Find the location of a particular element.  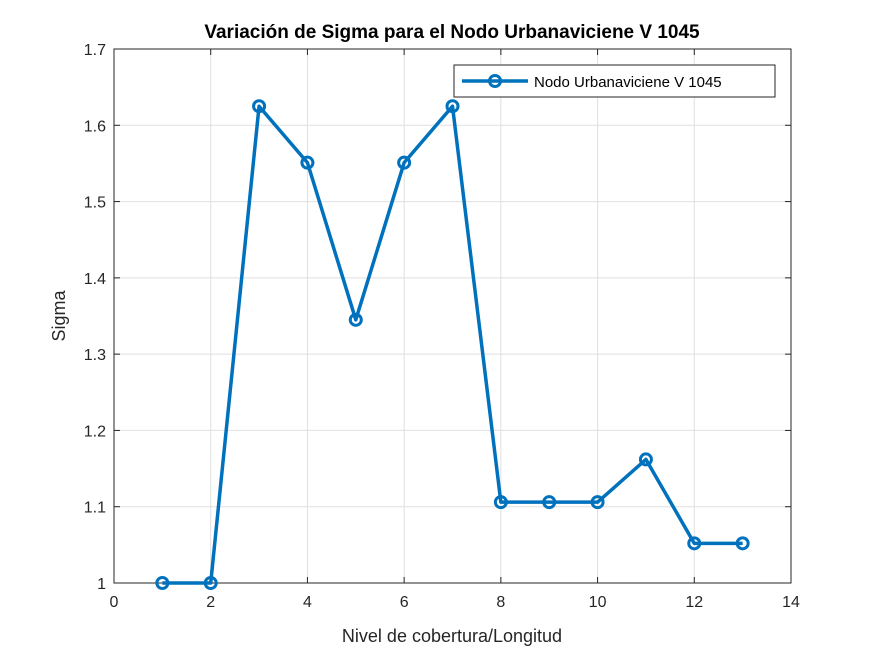

y-axis-label: Sigma is located at coordinates (59, 316).